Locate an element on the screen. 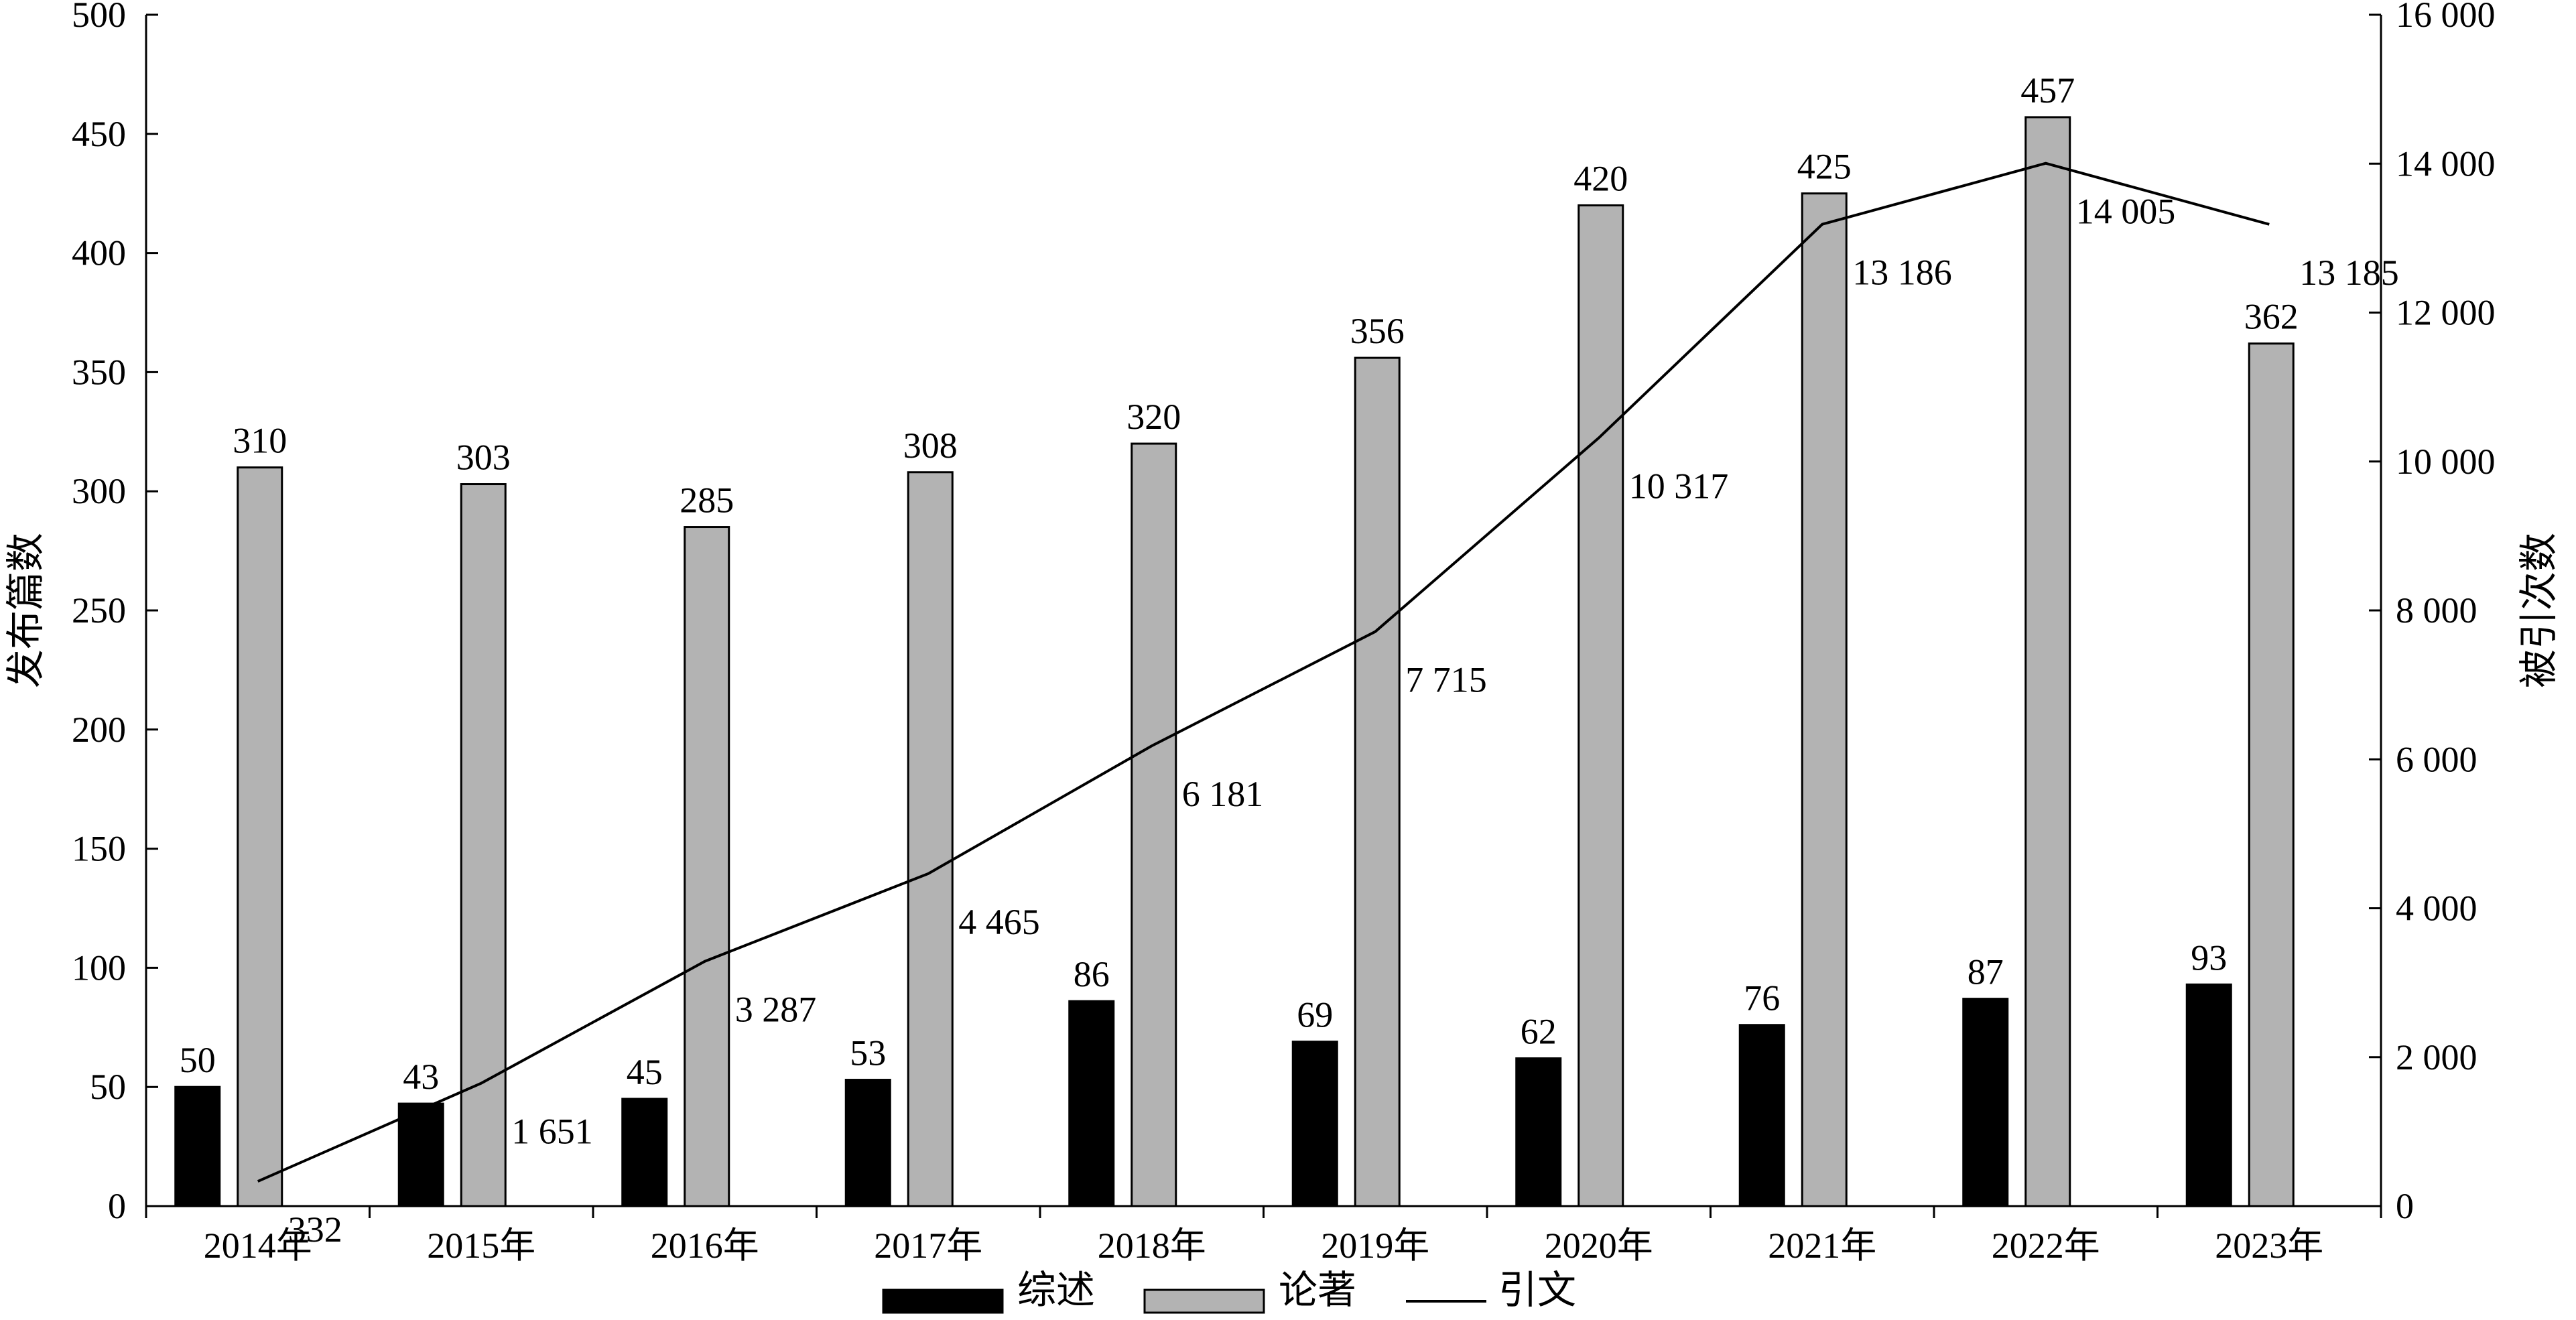 This screenshot has width=2576, height=1320. legend-label-monograph: 论著 is located at coordinates (1317, 1290).